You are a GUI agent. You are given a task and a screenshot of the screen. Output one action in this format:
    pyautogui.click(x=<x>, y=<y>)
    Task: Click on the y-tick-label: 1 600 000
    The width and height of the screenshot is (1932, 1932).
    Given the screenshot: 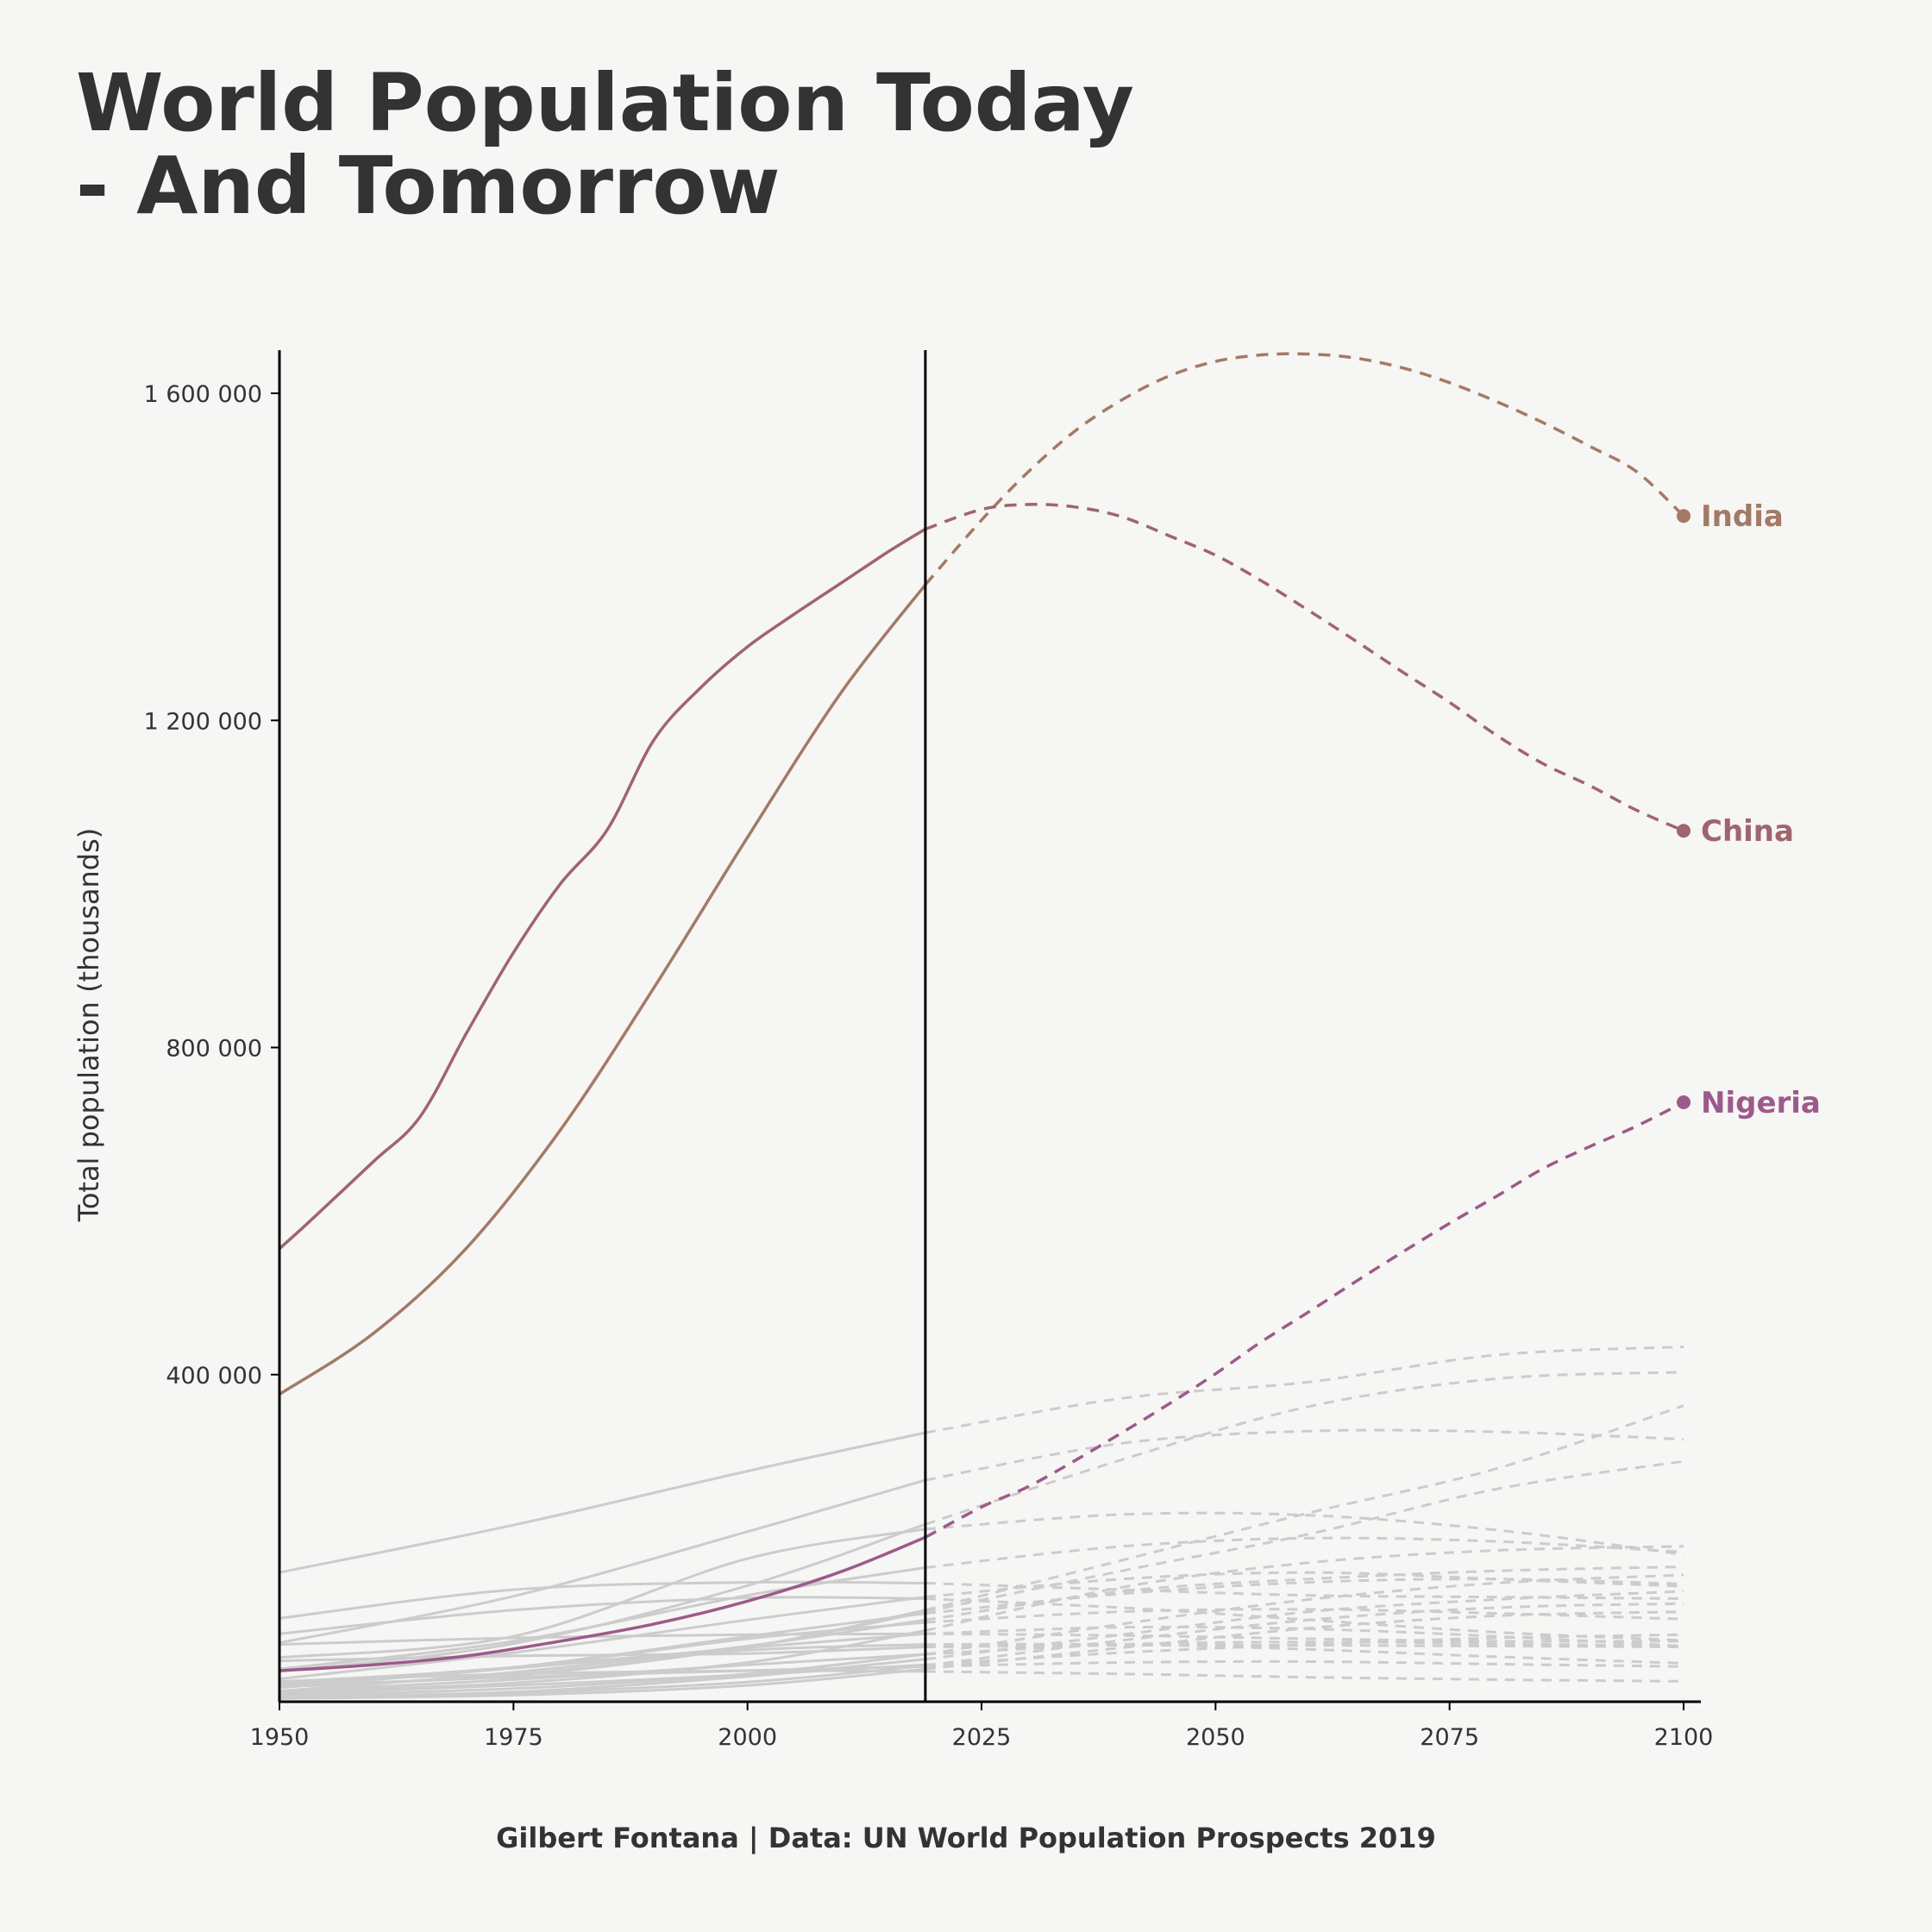 What is the action you would take?
    pyautogui.click(x=203, y=395)
    